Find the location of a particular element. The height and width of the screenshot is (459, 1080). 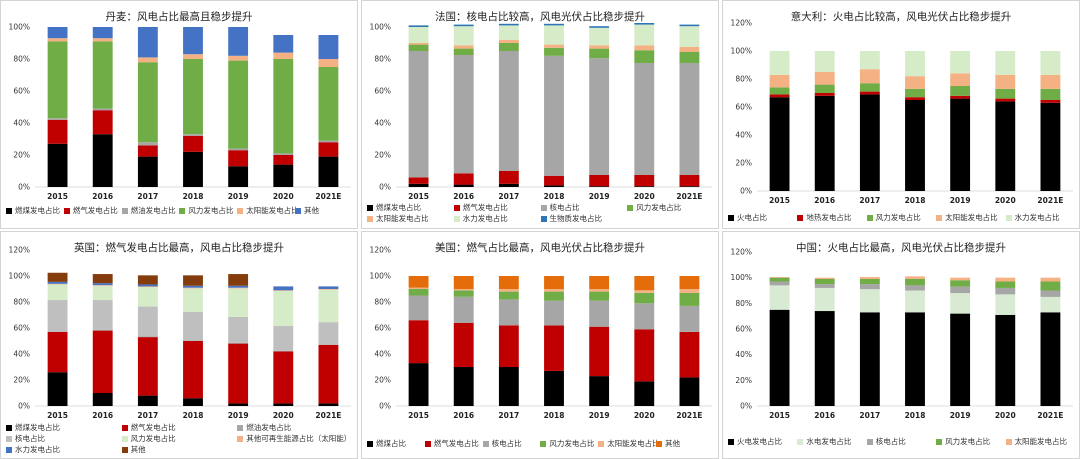

legend-item: 水电发电占比 is located at coordinates (831, 441).